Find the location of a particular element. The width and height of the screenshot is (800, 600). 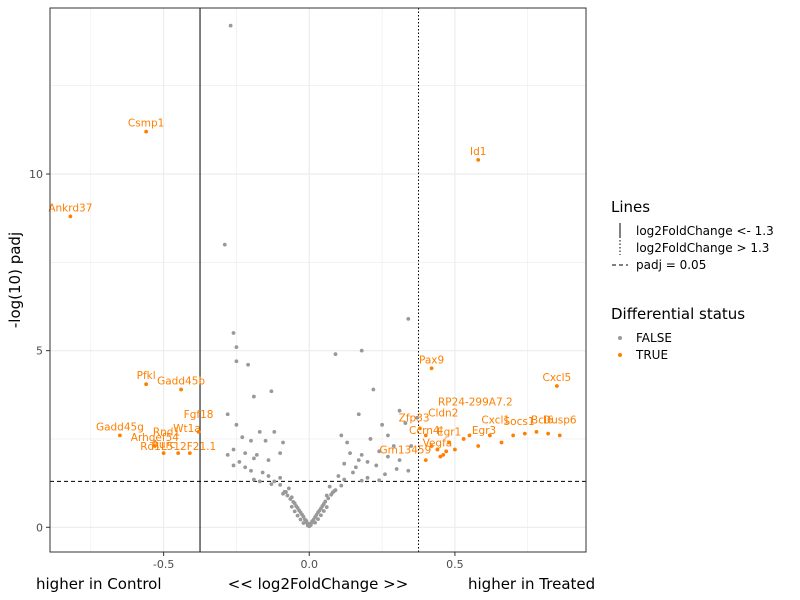

y-axis-title: -log(10) padj is located at coordinates (15, 280).